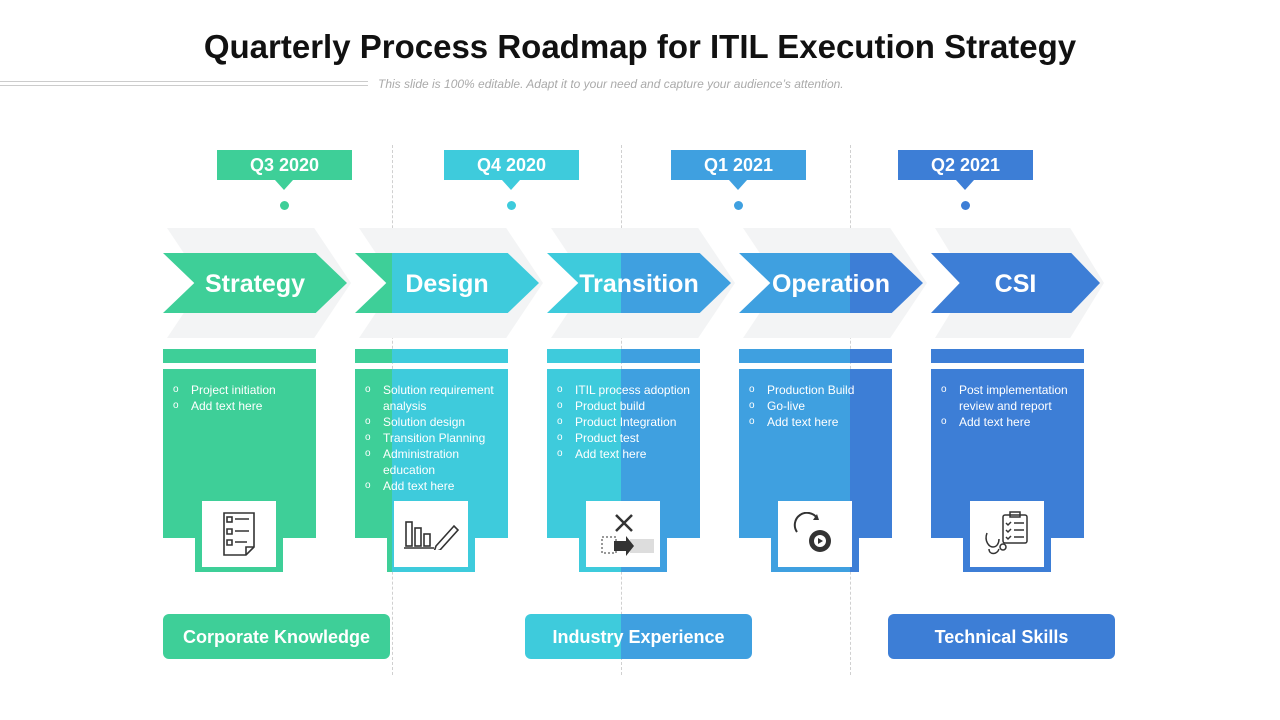 The width and height of the screenshot is (1280, 720). I want to click on stage-item-list: Production BuildGo-liveAdd text here, so click(816, 406).